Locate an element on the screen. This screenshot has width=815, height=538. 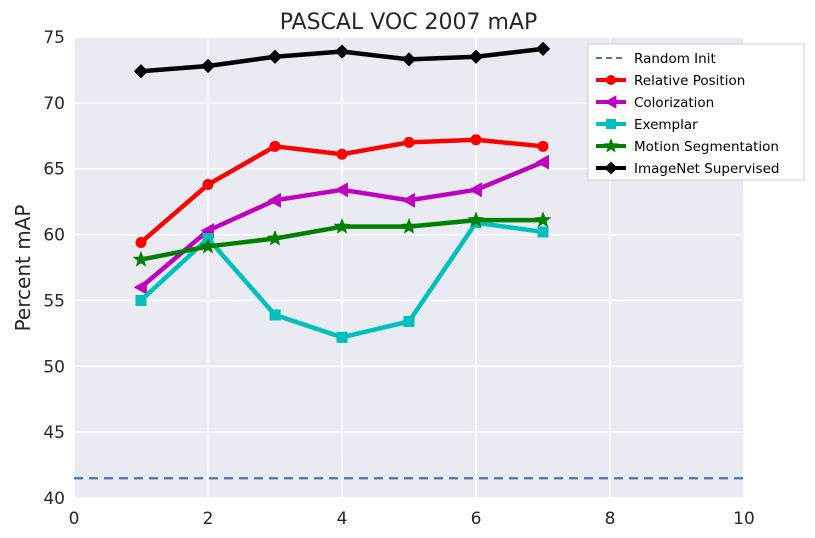
legend-label: Colorization is located at coordinates (674, 103).